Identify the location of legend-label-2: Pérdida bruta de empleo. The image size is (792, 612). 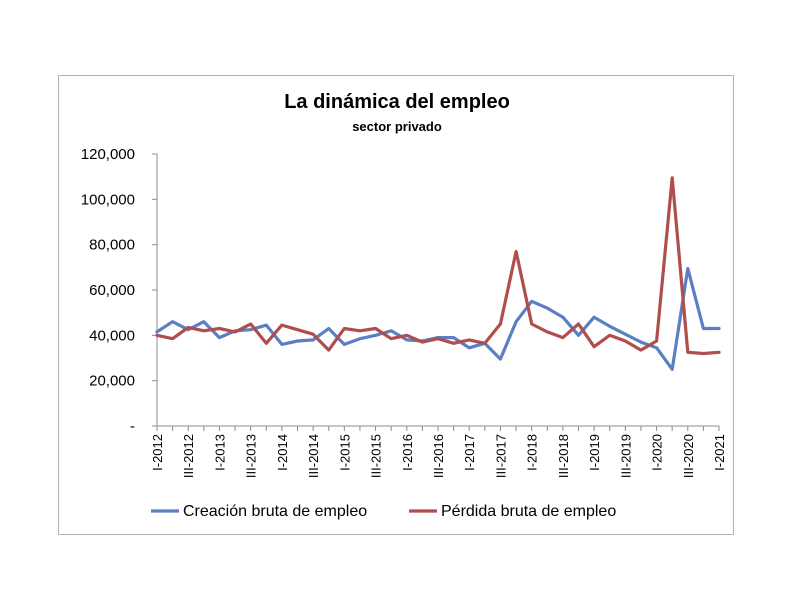
(528, 511).